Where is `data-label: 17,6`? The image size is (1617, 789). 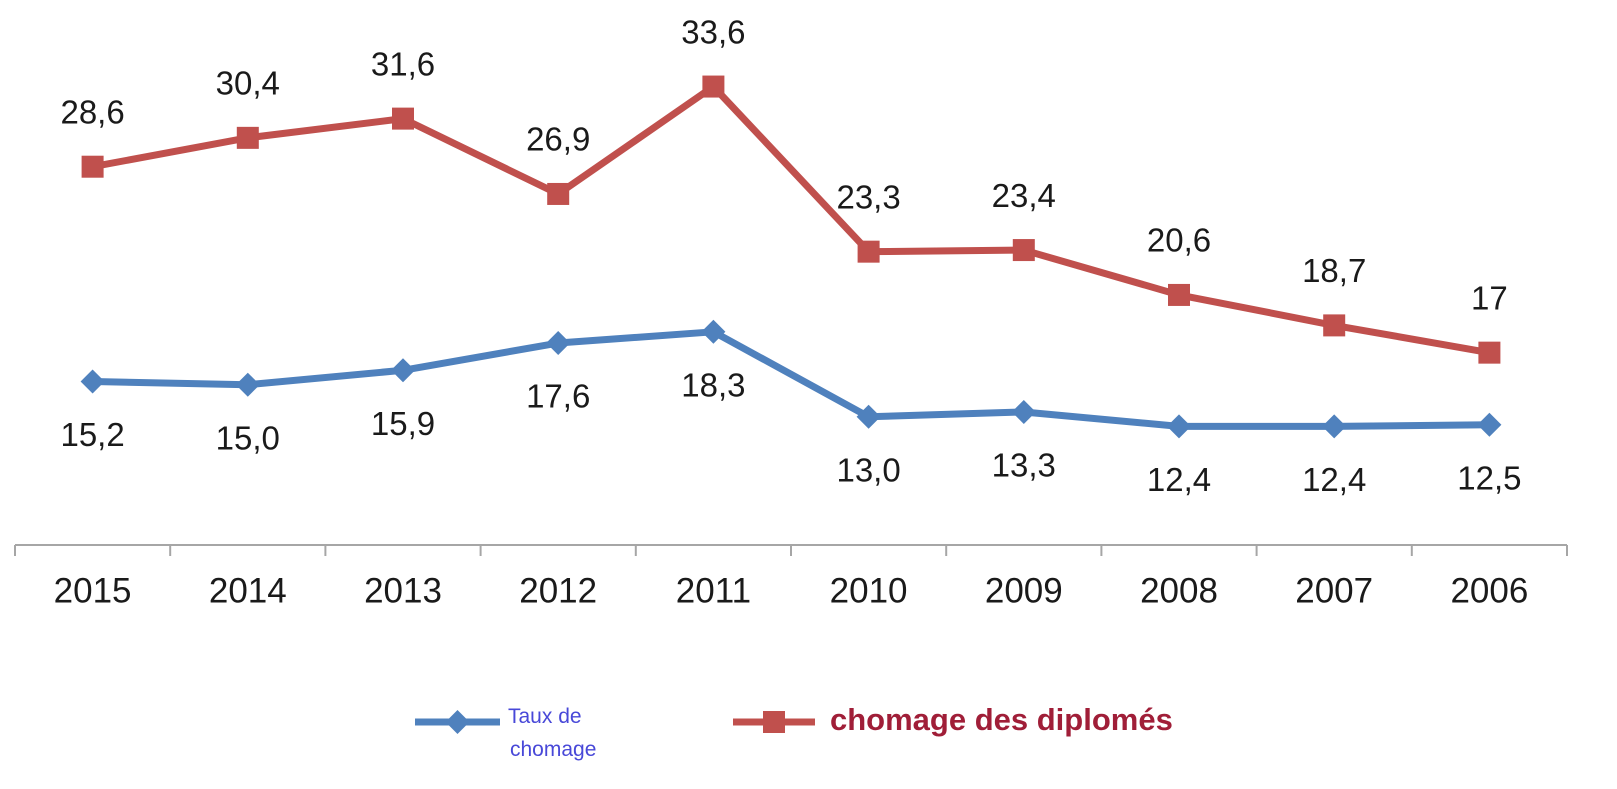
data-label: 17,6 is located at coordinates (558, 396).